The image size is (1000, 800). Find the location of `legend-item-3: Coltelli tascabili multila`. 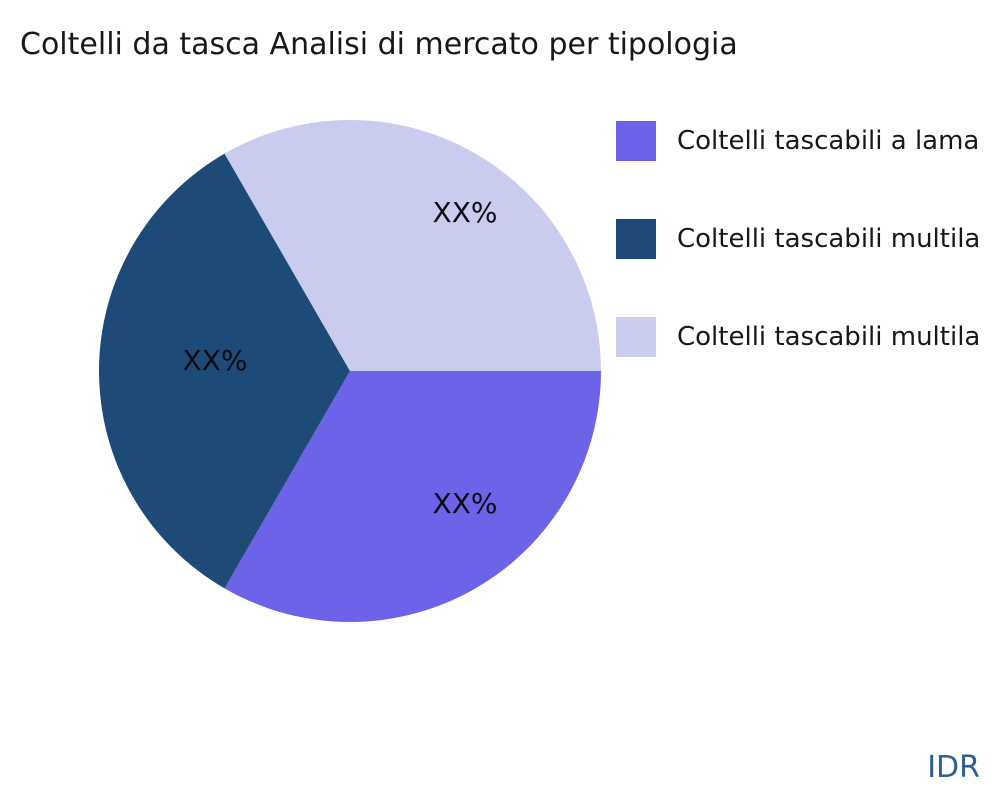

legend-item-3: Coltelli tascabili multila is located at coordinates (798, 337).